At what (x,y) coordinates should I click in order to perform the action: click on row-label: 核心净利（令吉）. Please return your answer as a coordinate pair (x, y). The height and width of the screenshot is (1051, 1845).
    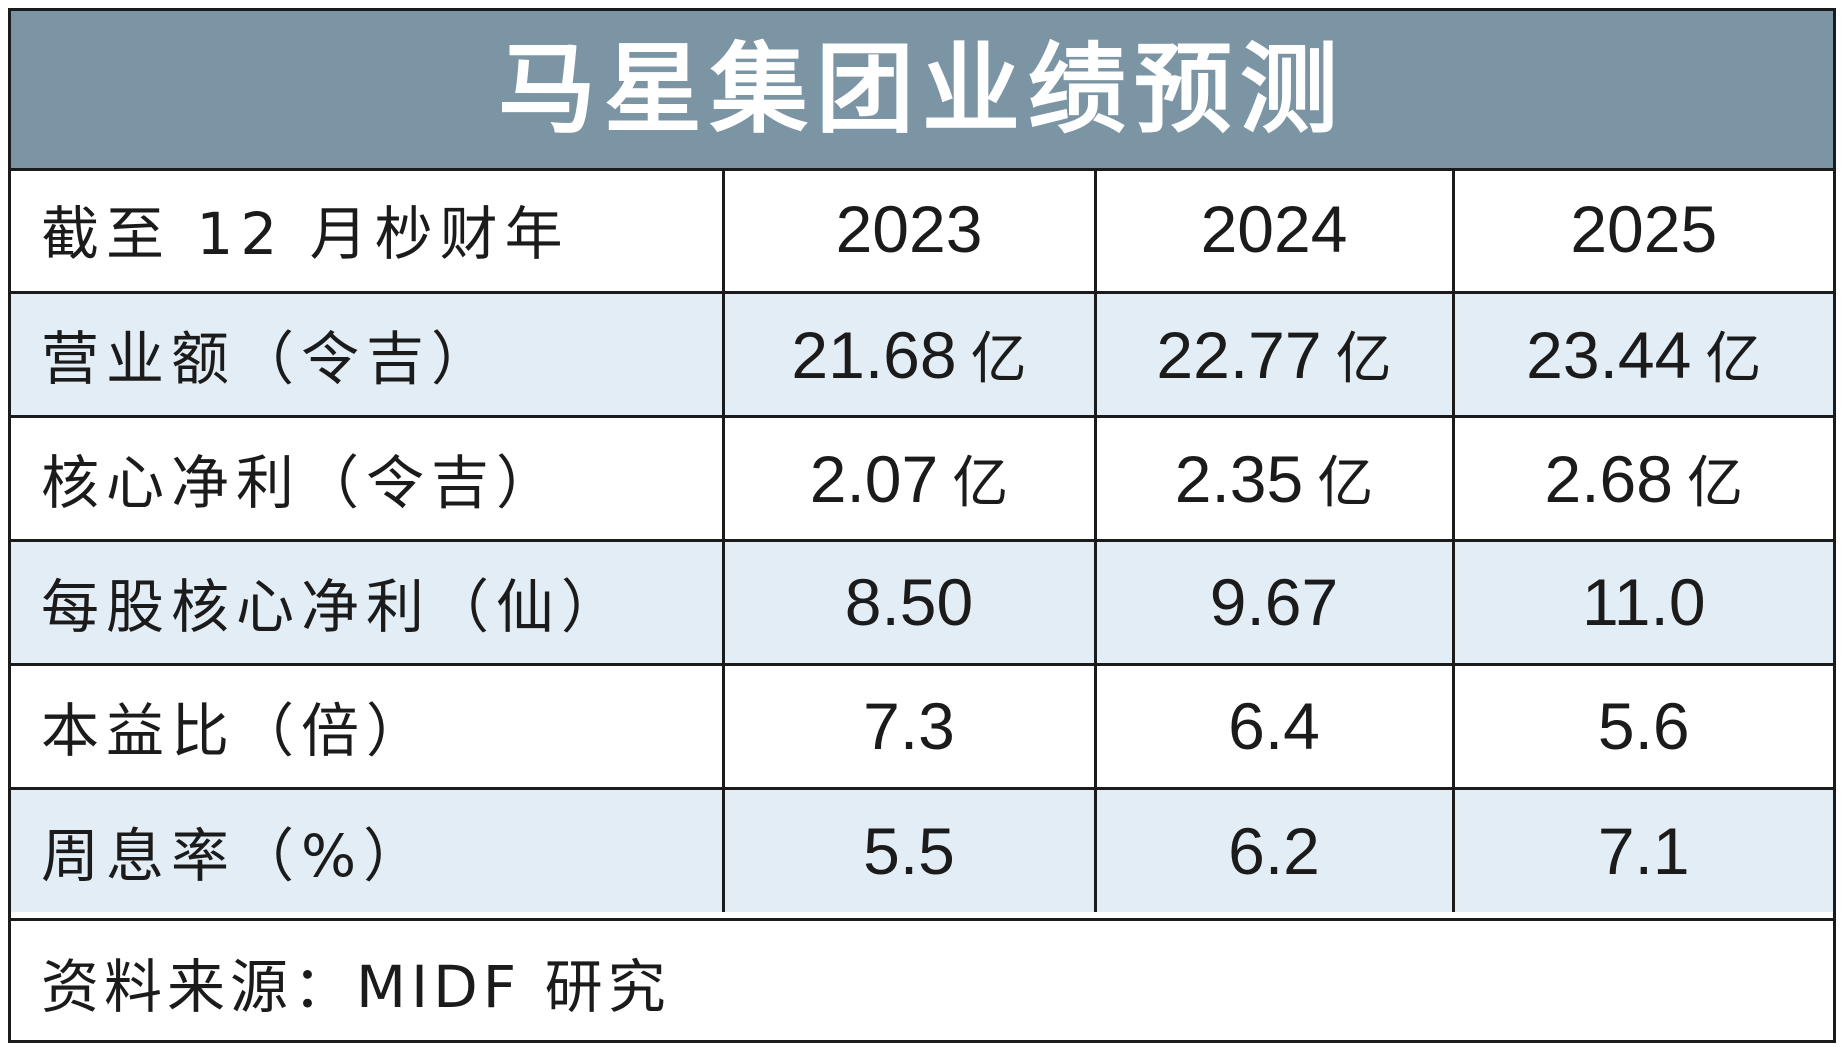
    Looking at the image, I should click on (367, 477).